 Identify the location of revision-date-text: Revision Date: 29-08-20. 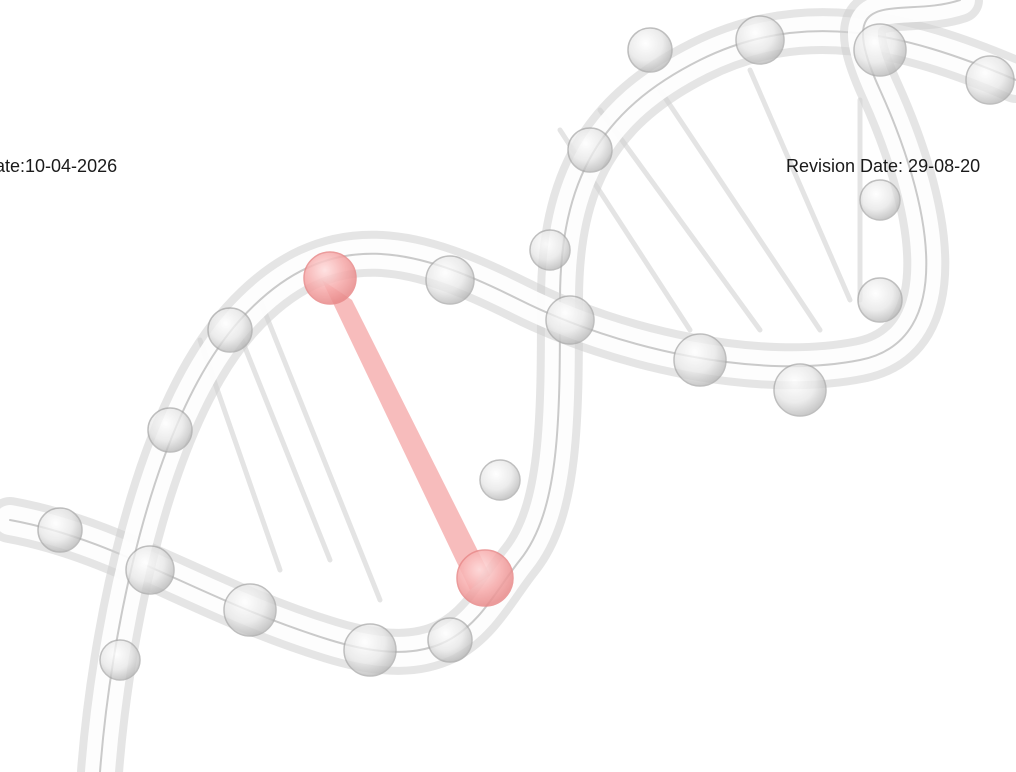
(883, 166).